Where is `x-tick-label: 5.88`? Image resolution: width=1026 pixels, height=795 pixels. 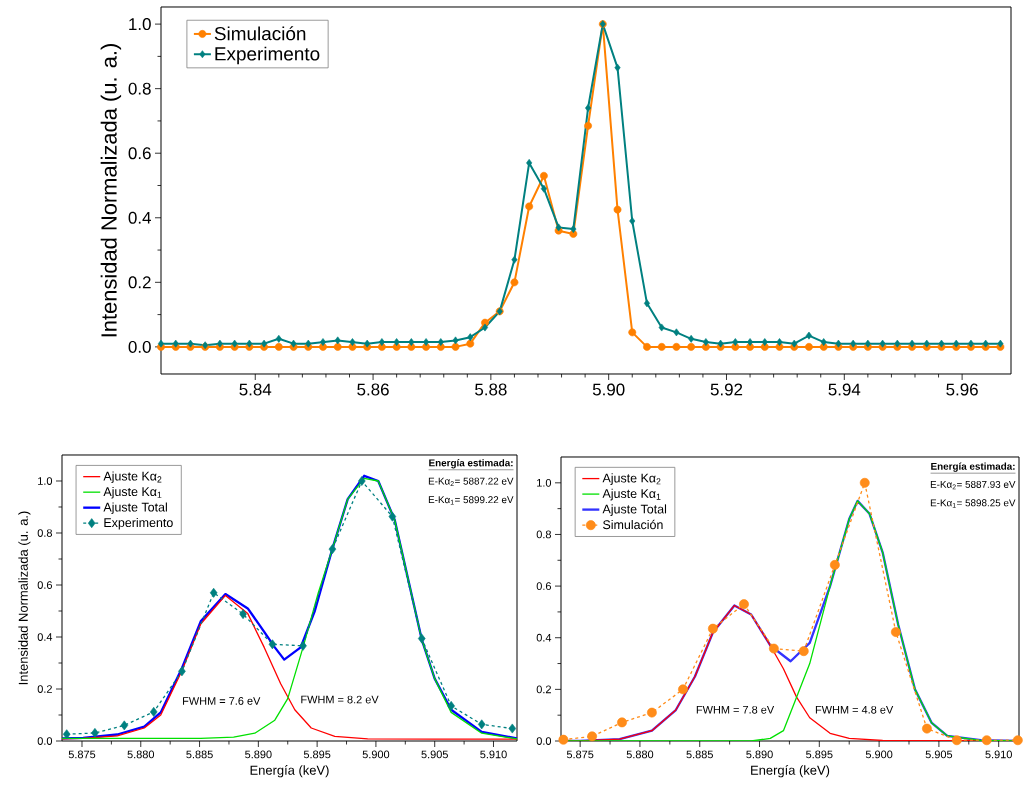
x-tick-label: 5.88 is located at coordinates (491, 389).